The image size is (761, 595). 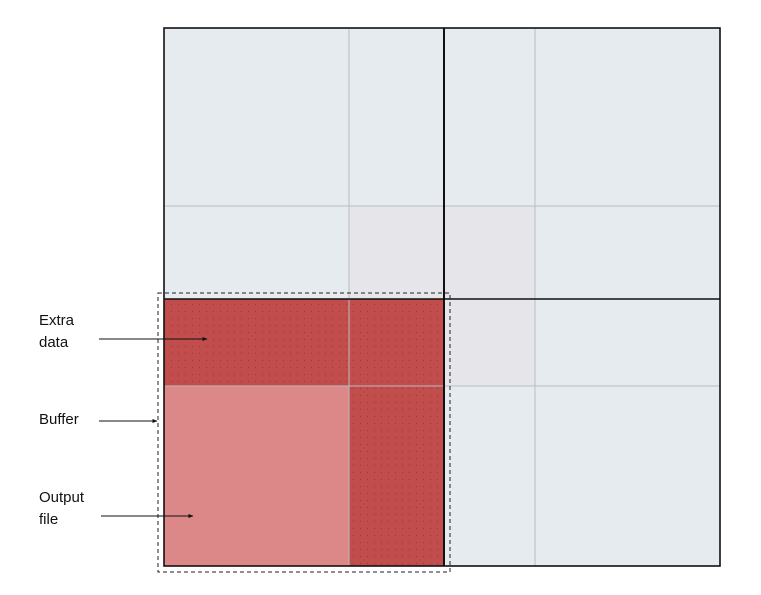 What do you see at coordinates (57, 320) in the screenshot?
I see `extra-data-label-line1: Extra` at bounding box center [57, 320].